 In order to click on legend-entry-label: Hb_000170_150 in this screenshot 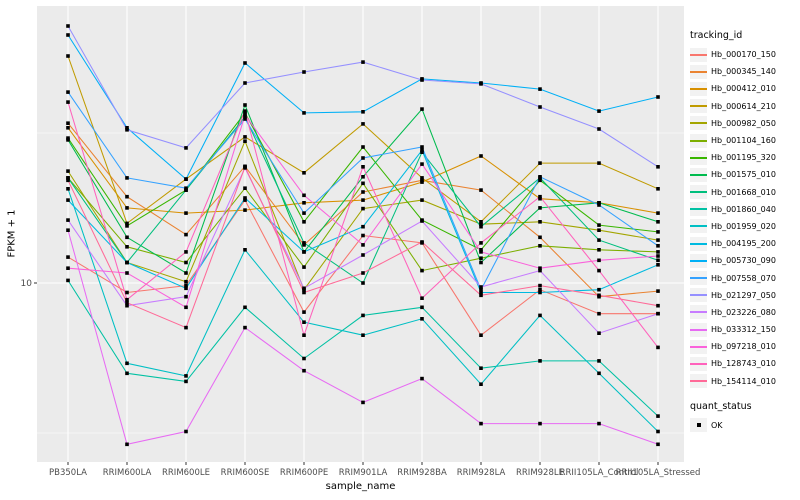, I will do `click(743, 55)`.